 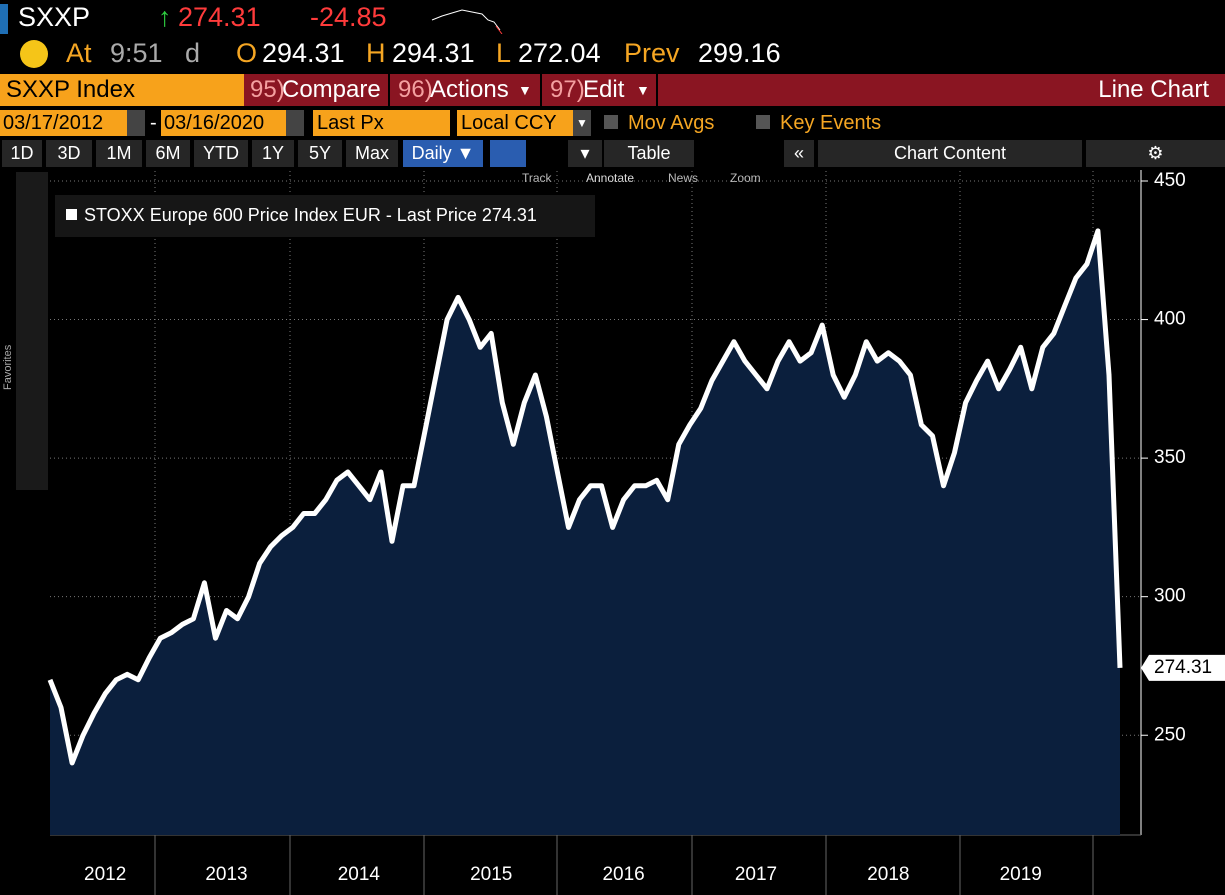 I want to click on high: 294.31, so click(x=433, y=53).